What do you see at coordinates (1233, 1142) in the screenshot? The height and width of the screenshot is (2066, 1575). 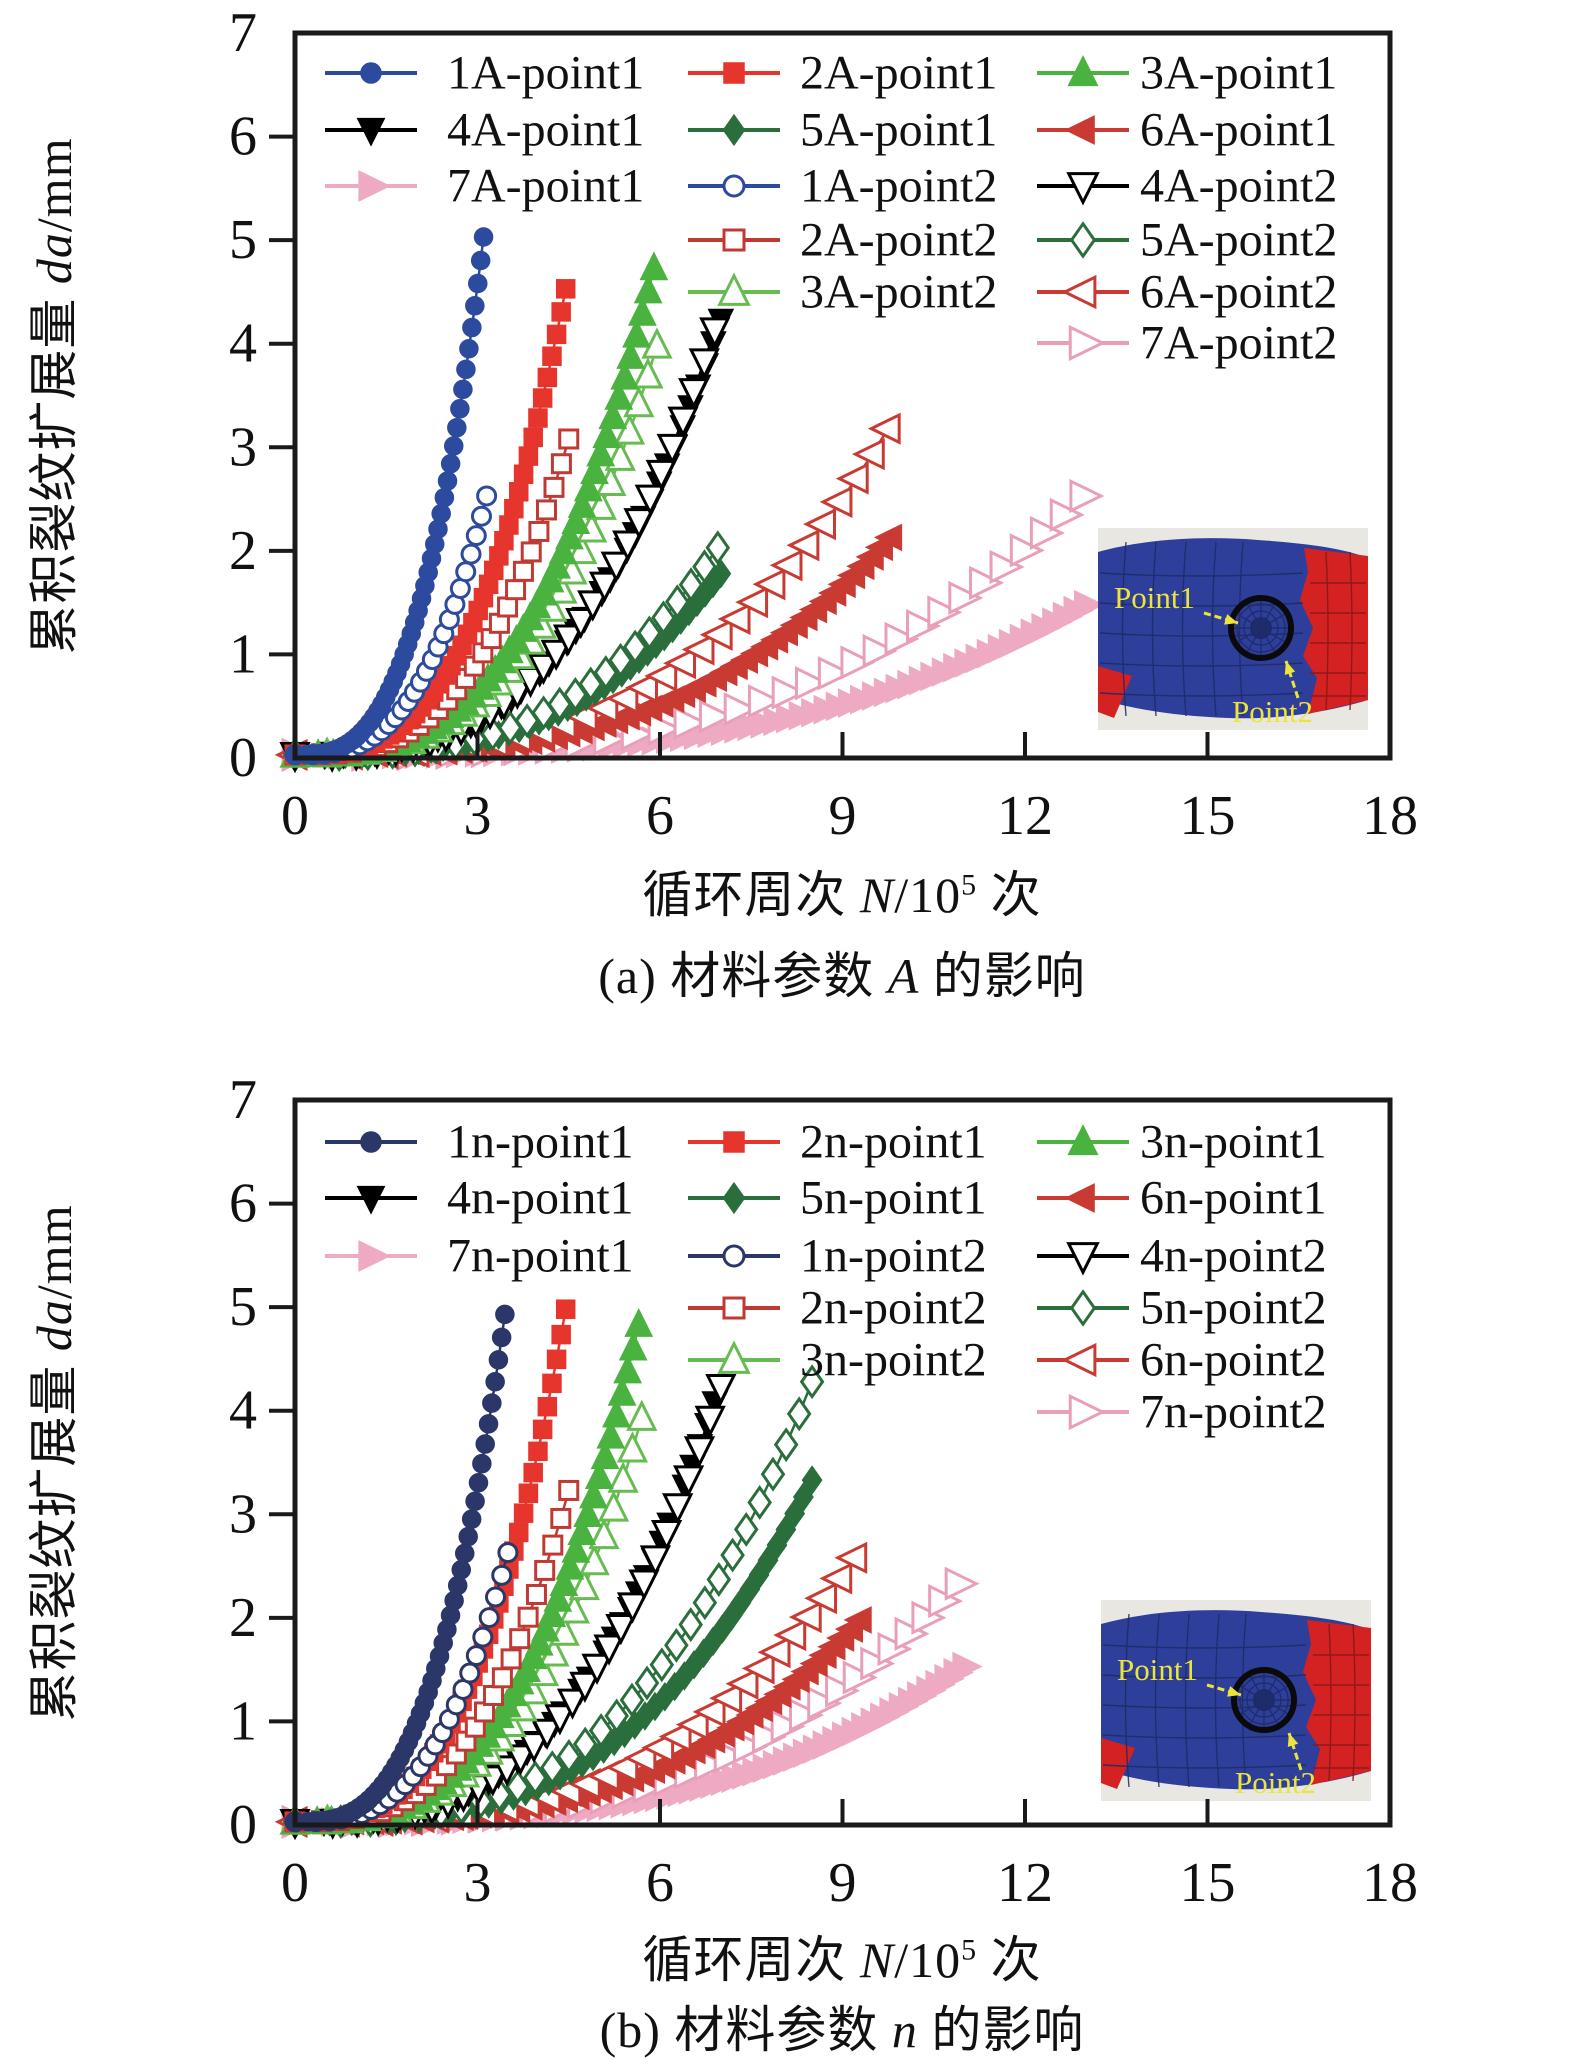 I see `legend-label: 3n-point1` at bounding box center [1233, 1142].